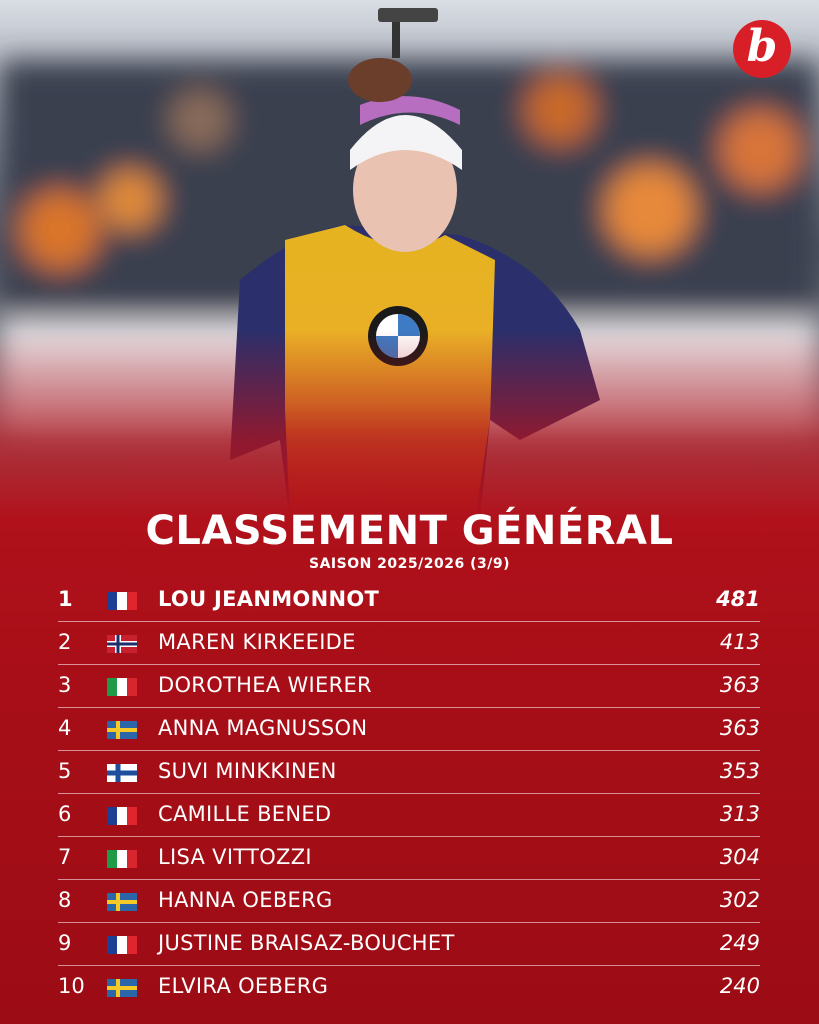 The image size is (819, 1024). Describe the element at coordinates (409, 986) in the screenshot. I see `standing-row: 10 ELVIRA OEBERG 240` at that location.